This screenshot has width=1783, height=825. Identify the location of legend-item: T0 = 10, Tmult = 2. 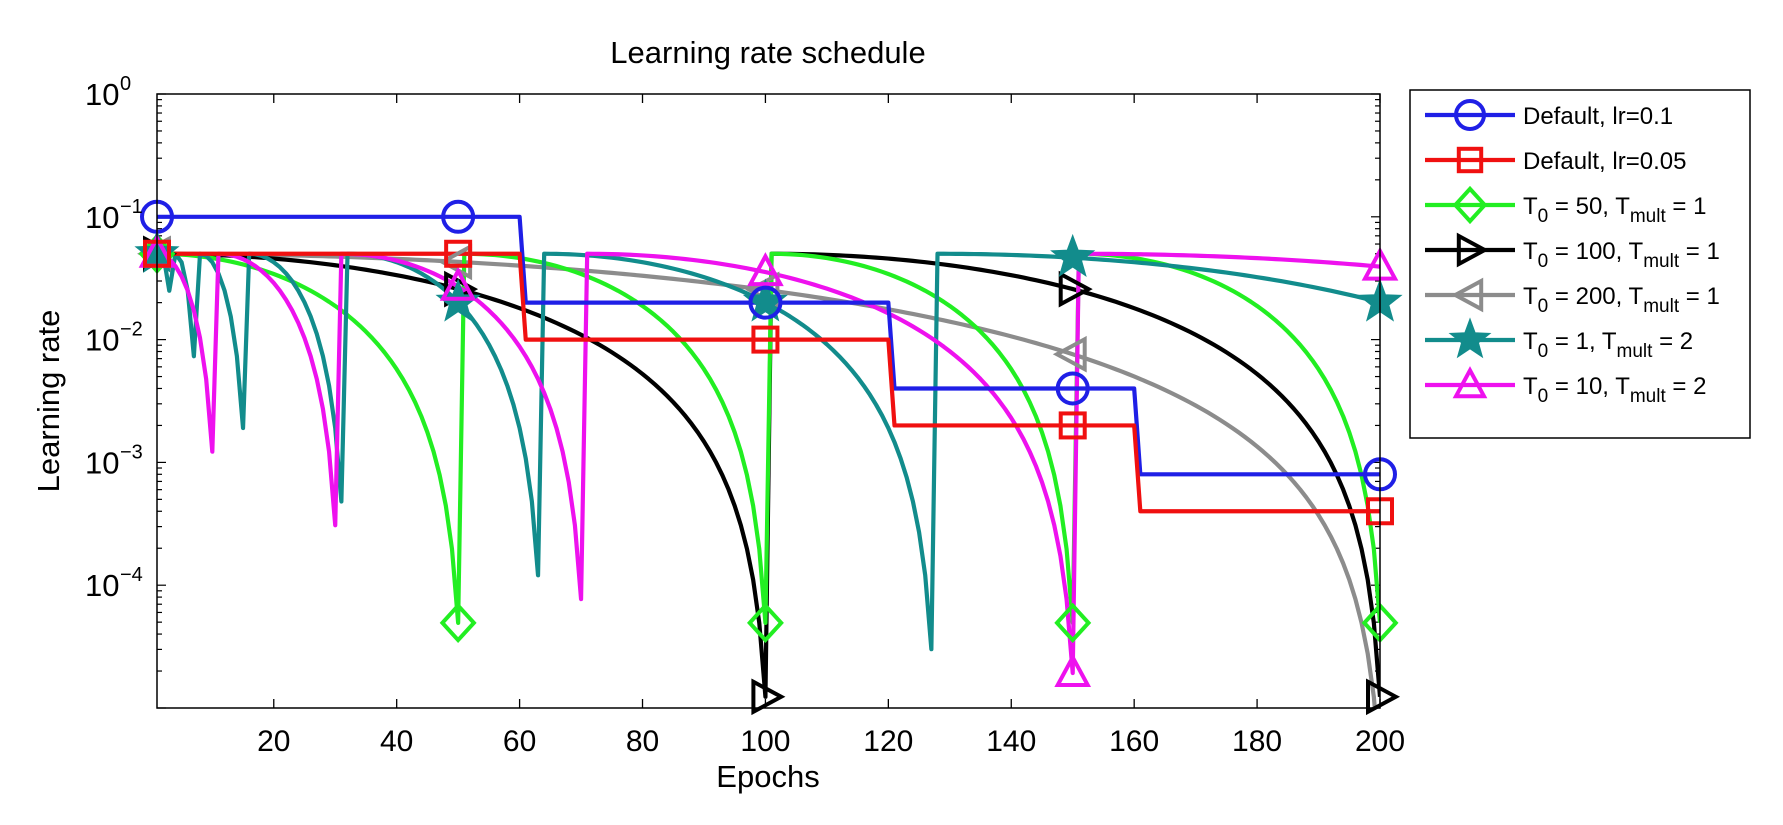
(1565, 386).